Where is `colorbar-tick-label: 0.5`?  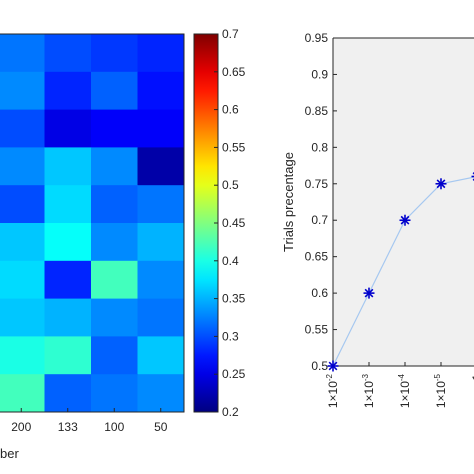 colorbar-tick-label: 0.5 is located at coordinates (230, 185).